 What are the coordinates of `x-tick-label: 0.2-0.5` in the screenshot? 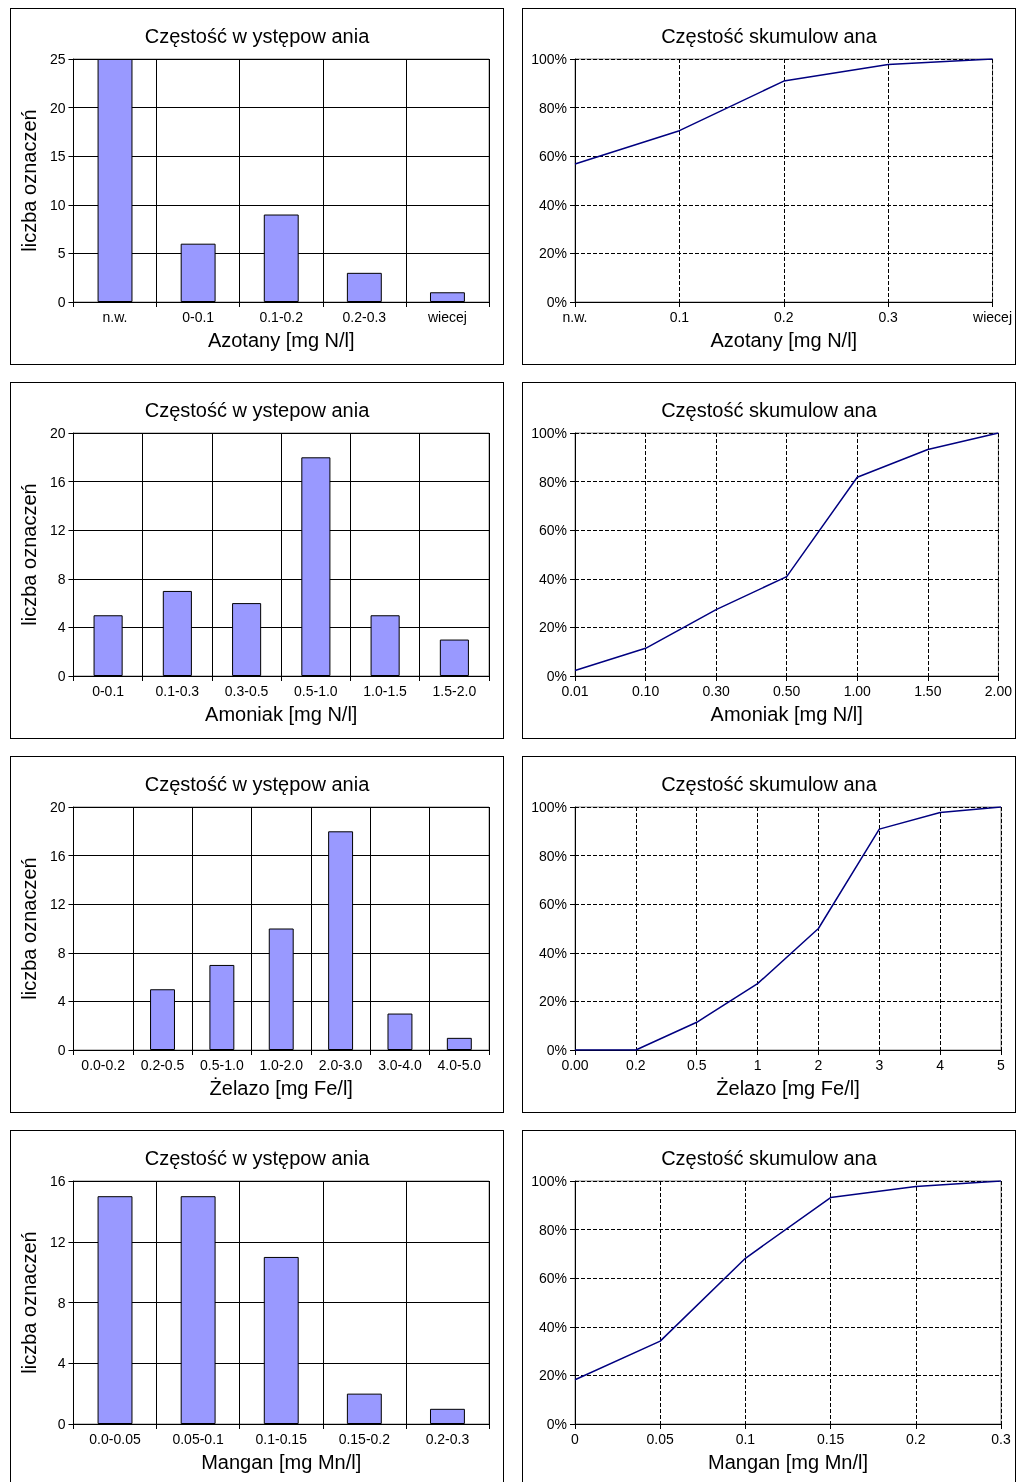 It's located at (162, 1065).